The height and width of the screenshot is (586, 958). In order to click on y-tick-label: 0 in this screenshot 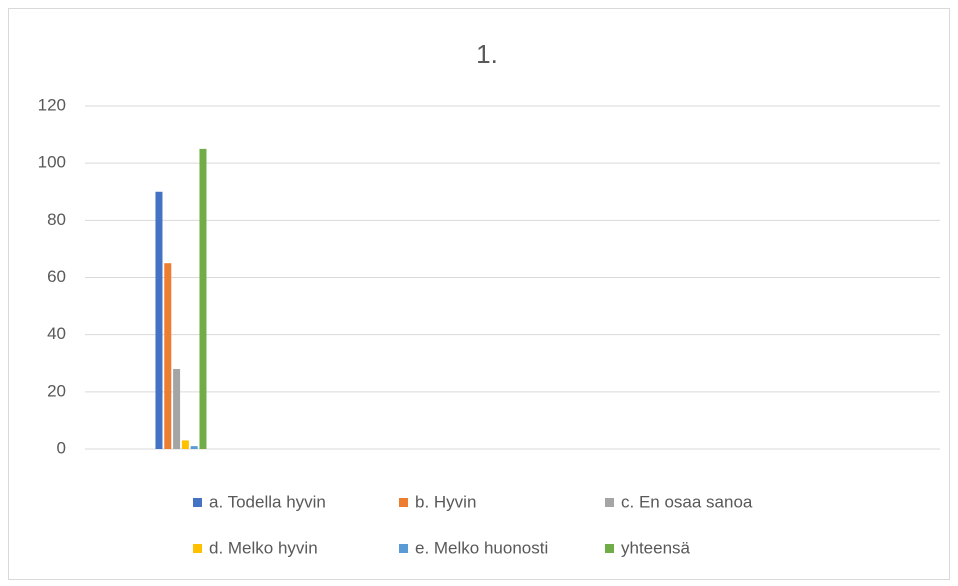, I will do `click(61, 447)`.